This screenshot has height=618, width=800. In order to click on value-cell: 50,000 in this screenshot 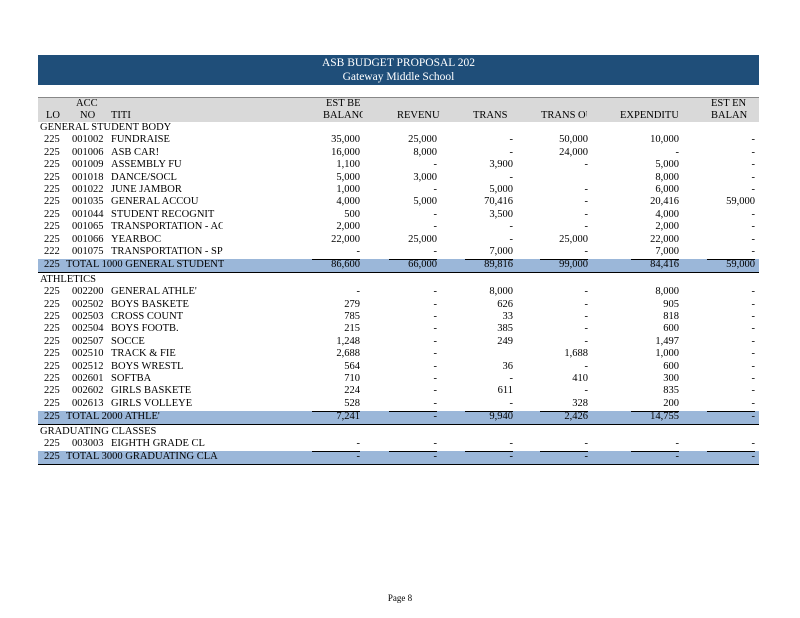, I will do `click(573, 140)`.